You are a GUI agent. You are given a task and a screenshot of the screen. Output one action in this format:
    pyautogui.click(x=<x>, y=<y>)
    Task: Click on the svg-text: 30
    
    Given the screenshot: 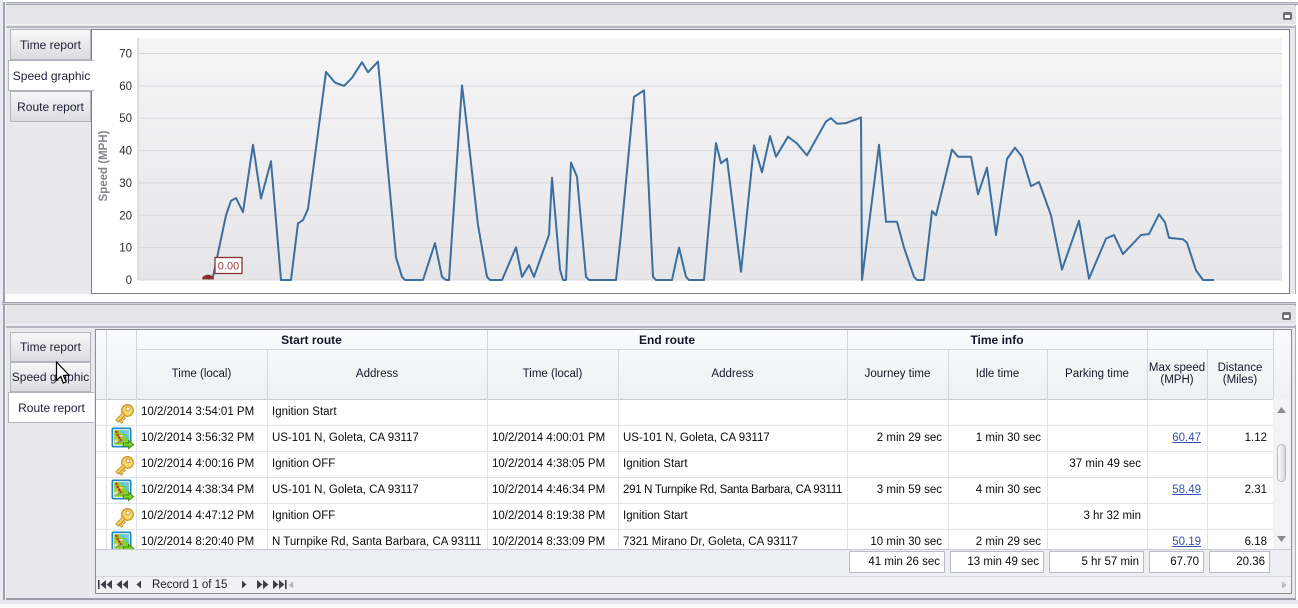 What is the action you would take?
    pyautogui.click(x=125, y=184)
    